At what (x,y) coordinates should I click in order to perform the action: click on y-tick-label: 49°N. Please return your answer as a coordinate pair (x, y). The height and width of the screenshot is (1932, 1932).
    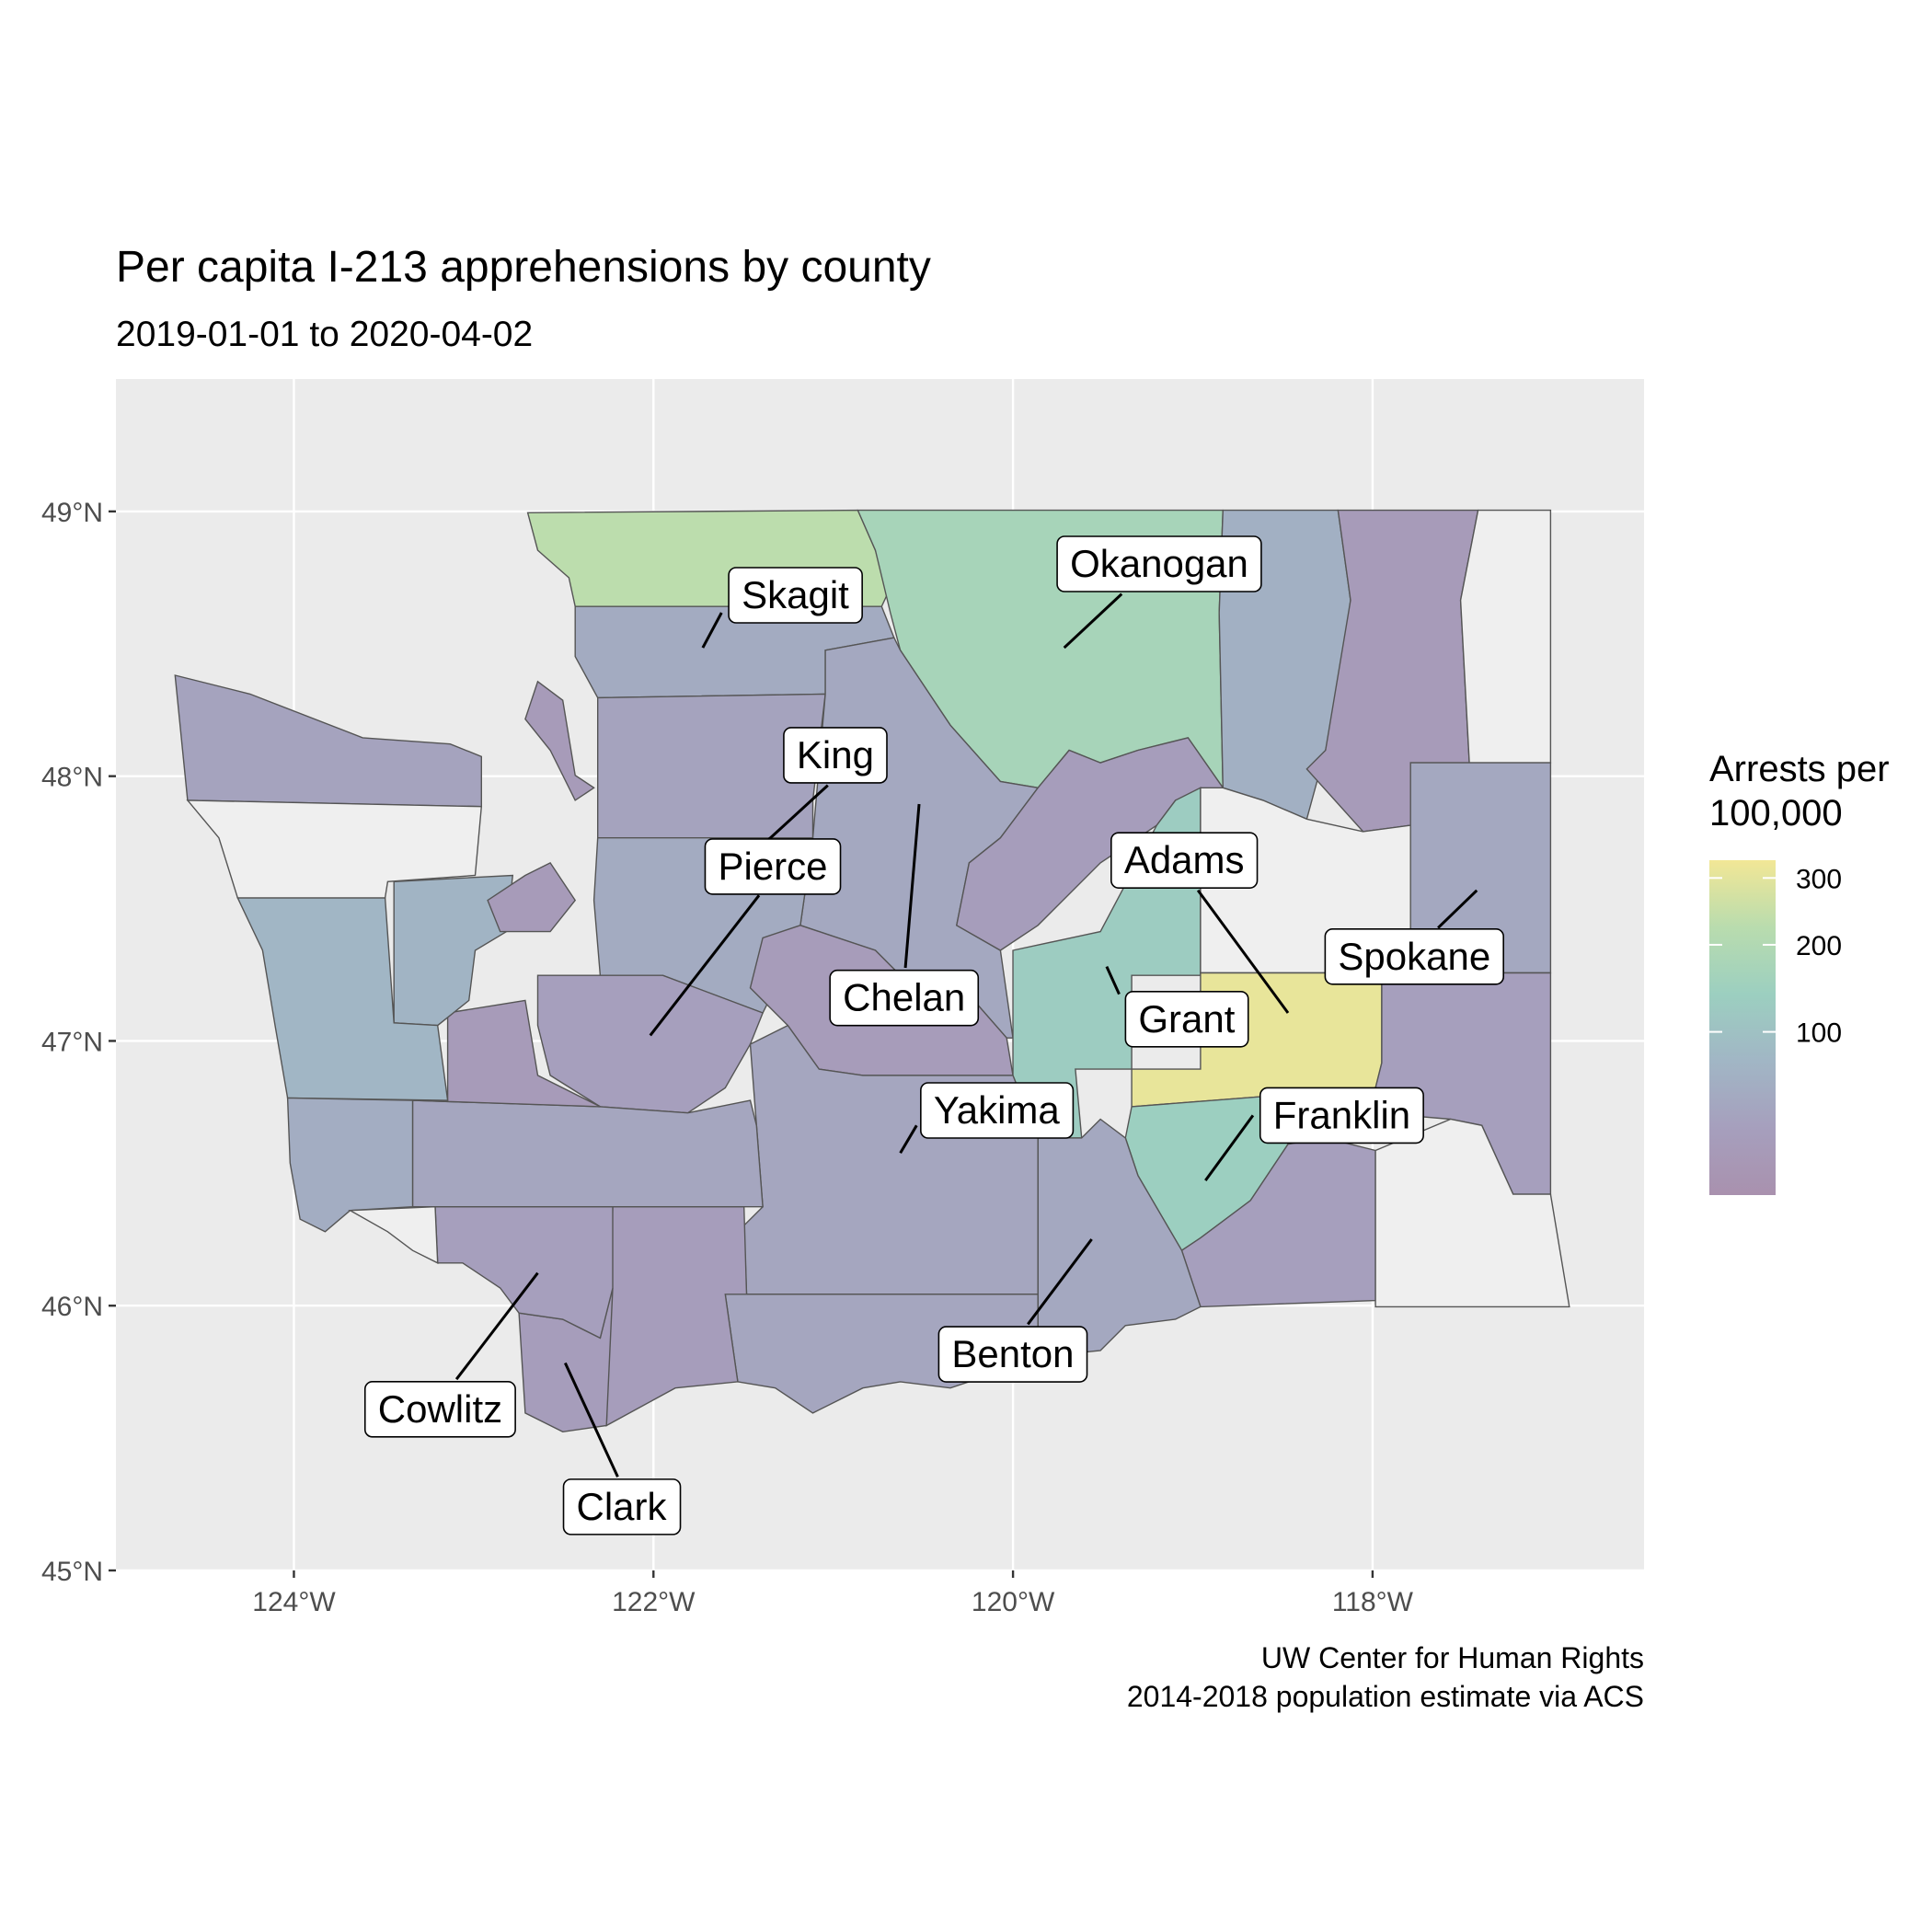
    Looking at the image, I should click on (72, 513).